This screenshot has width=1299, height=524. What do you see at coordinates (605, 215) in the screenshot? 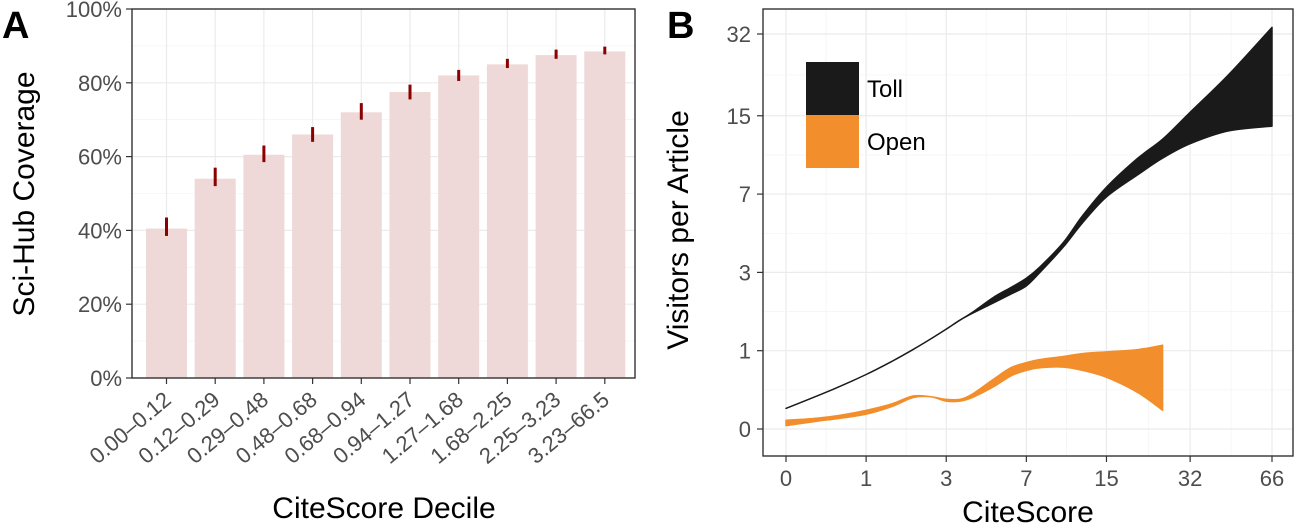
I see `bar-3.23–66.5` at bounding box center [605, 215].